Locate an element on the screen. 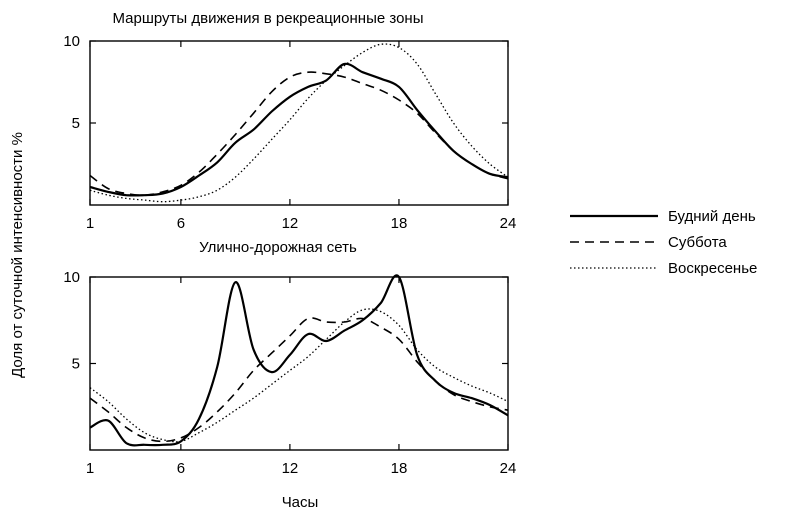 The image size is (785, 514). y-axis-label: Доля от суточной интенсивности % is located at coordinates (17, 255).